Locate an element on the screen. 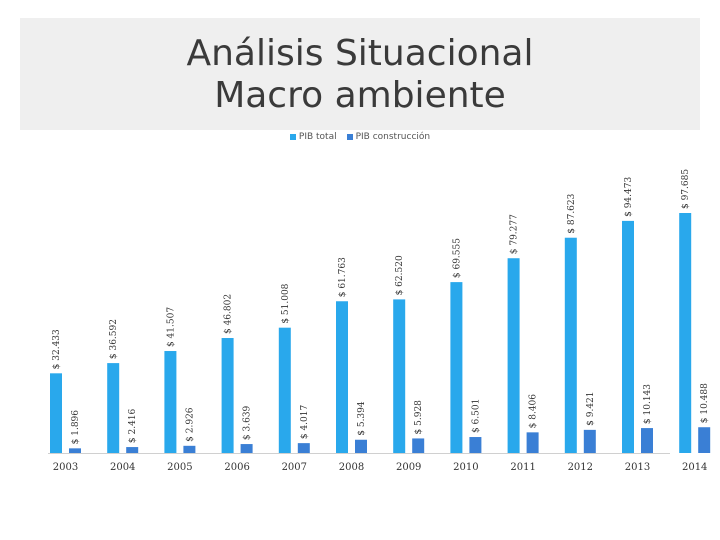 This screenshot has height=540, width=720. data-label-pib-total-2006: $ 46.802 is located at coordinates (229, 314).